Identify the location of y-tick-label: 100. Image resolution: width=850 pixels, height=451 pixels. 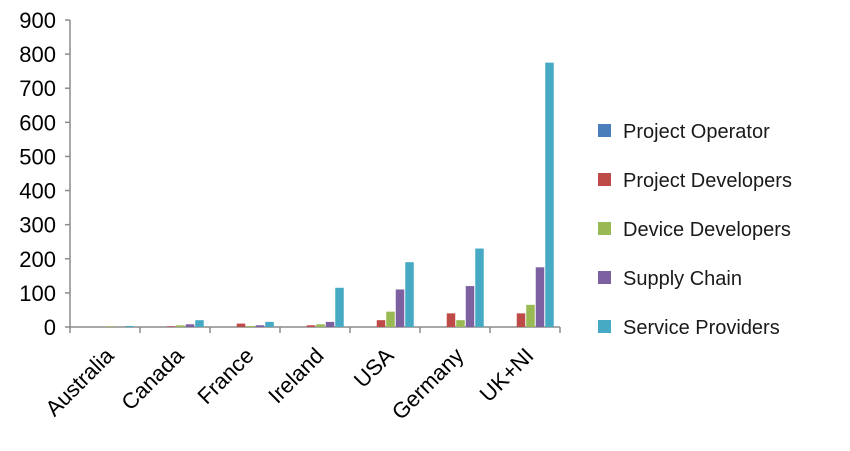
(37, 293).